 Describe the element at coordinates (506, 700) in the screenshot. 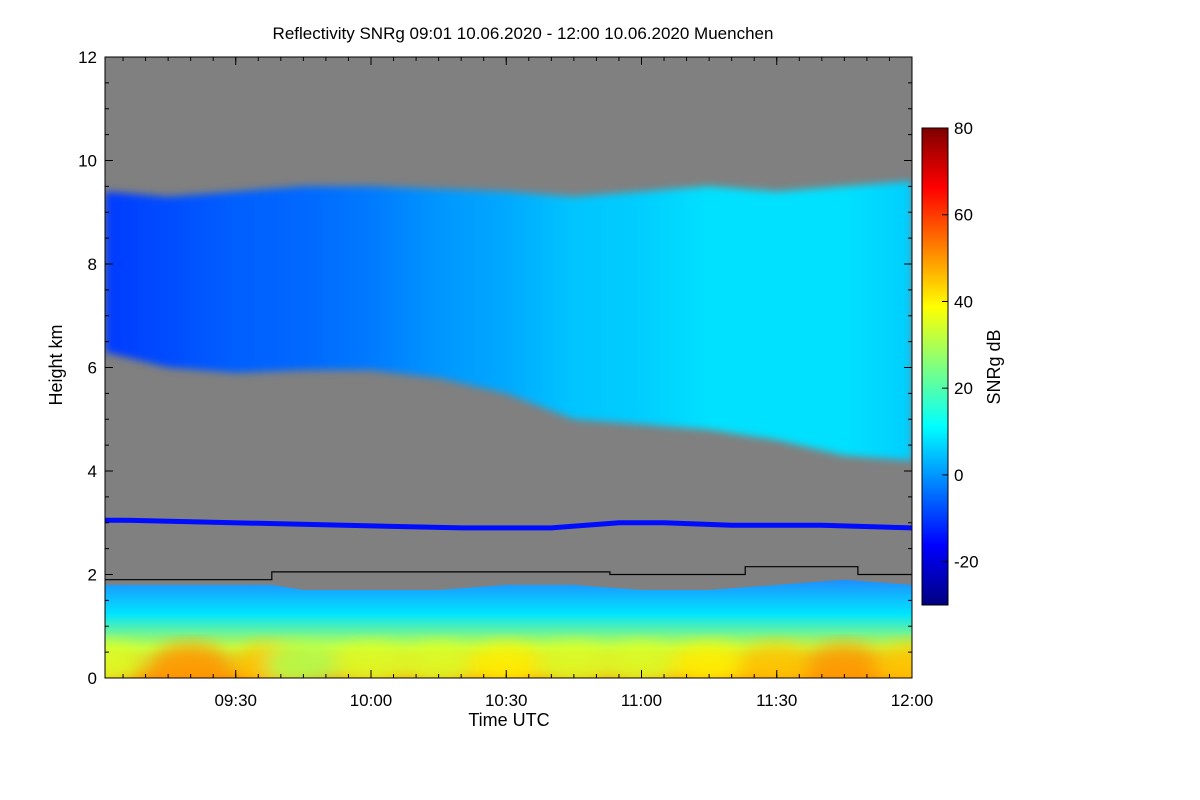

I see `x-tick-label: 10:30` at that location.